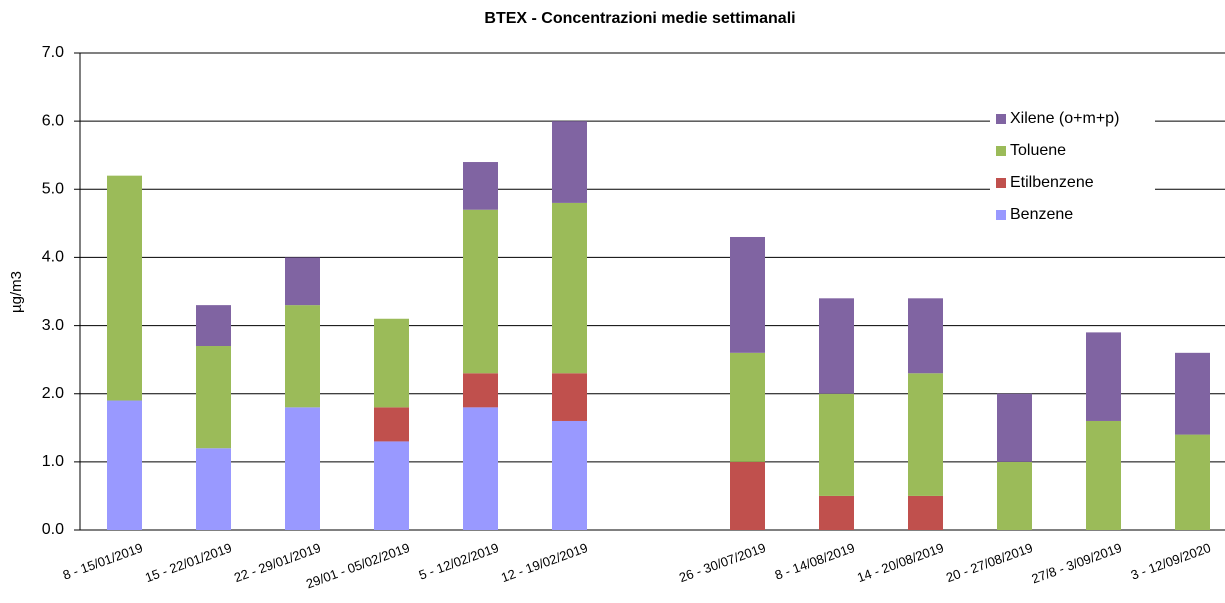 The width and height of the screenshot is (1225, 603). Describe the element at coordinates (900, 562) in the screenshot. I see `x-tick-label: 14 - 20/08/2019` at that location.